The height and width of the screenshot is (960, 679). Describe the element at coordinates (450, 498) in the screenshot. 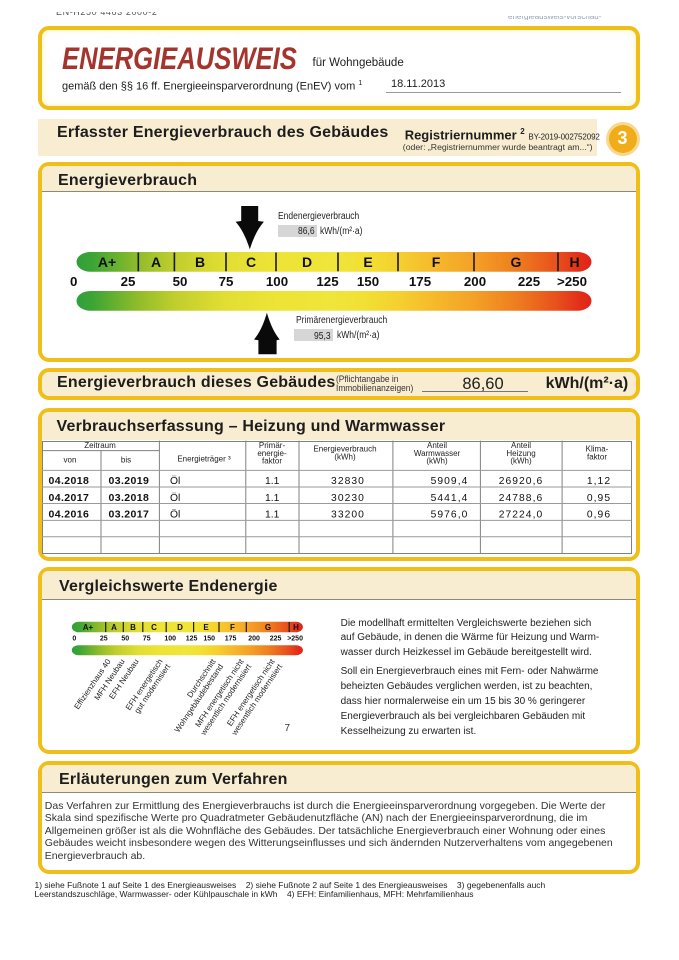

I see `svg-text: 5441,4` at that location.